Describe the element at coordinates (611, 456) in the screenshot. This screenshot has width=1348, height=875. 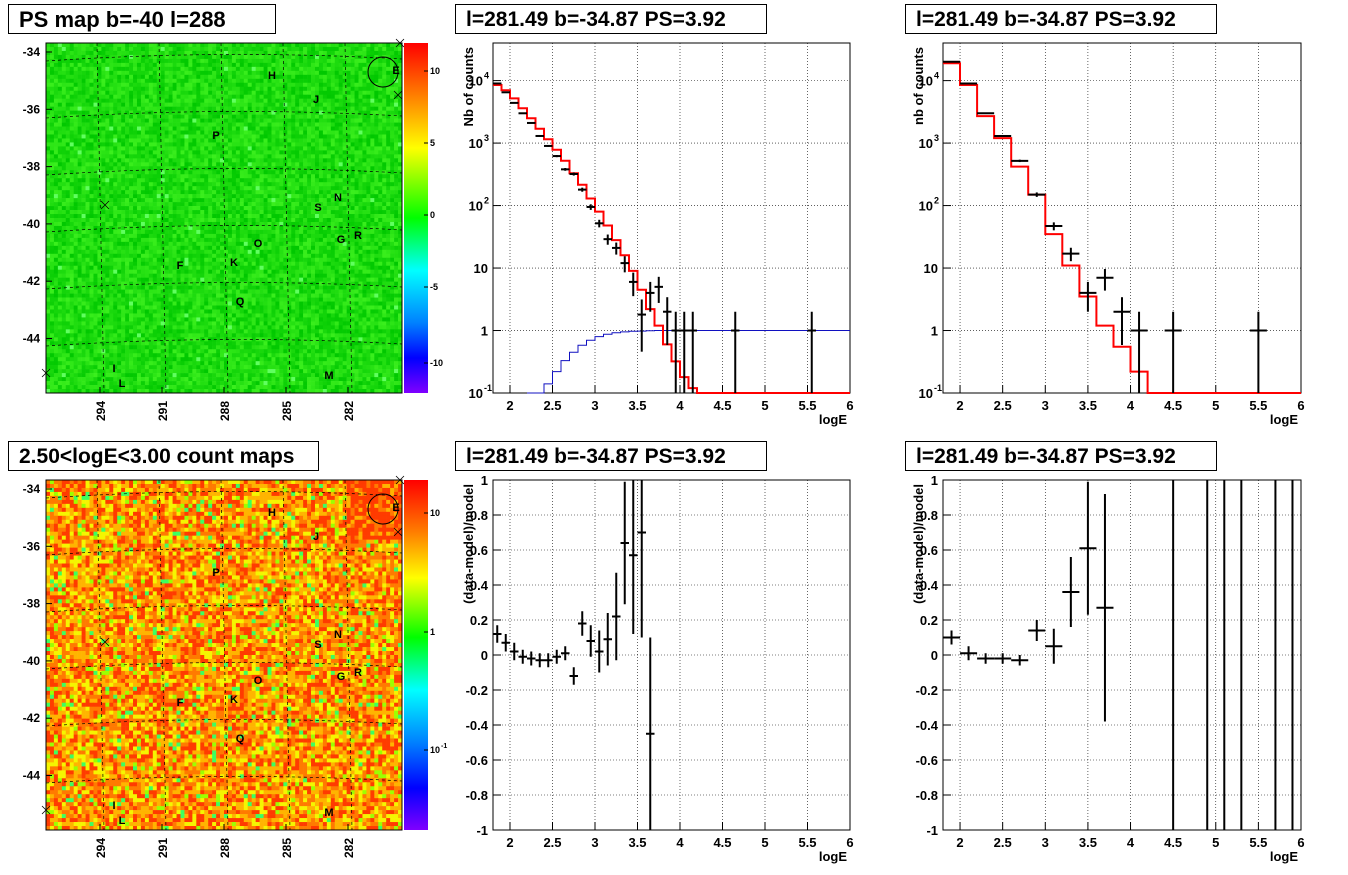
I see `residual-fine-title: l=281.49 b=-34.87 PS=3.92` at that location.